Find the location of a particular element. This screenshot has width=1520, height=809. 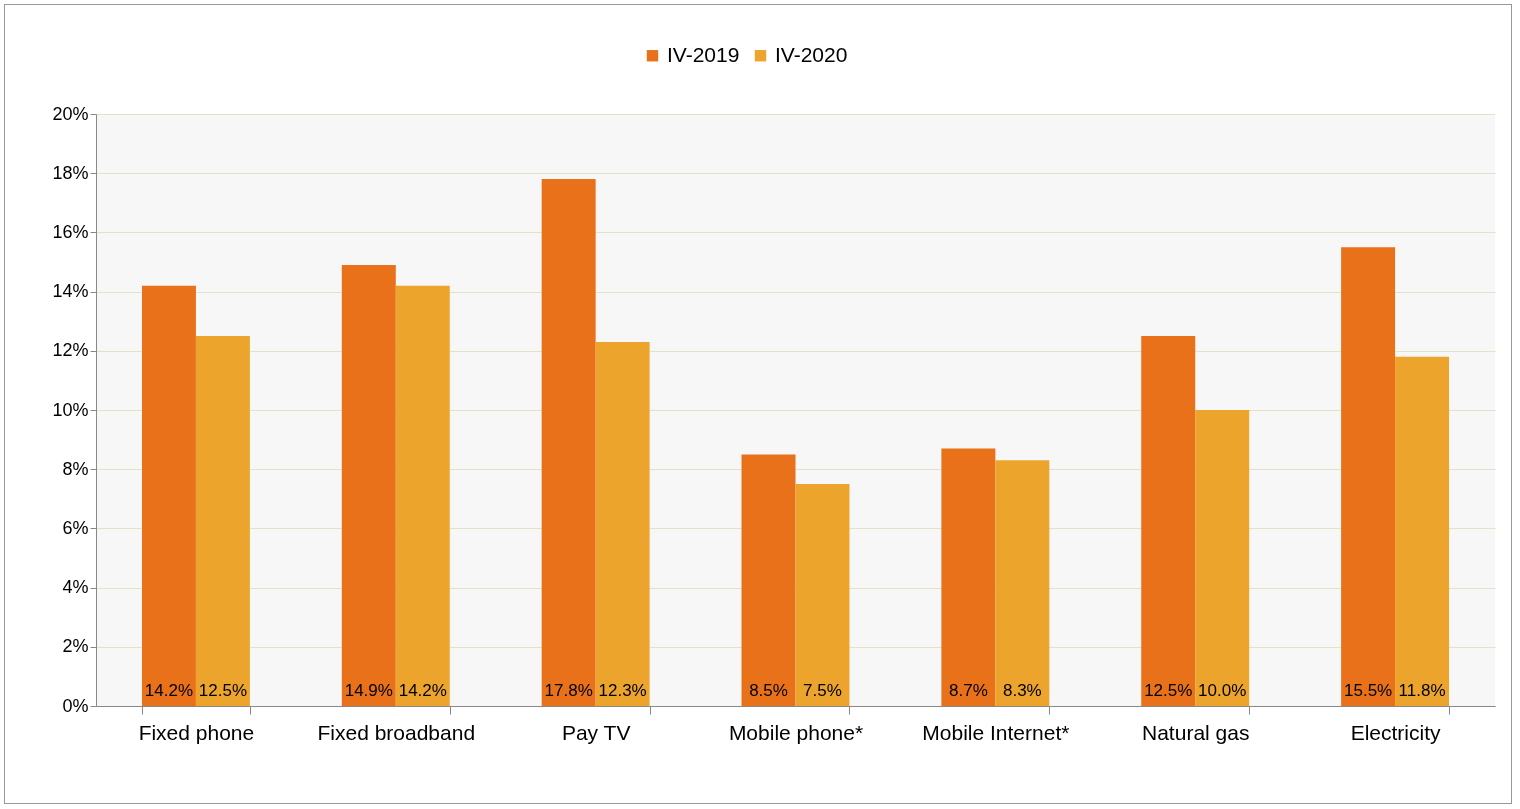

x-tick-label: Mobile phone* is located at coordinates (796, 732).